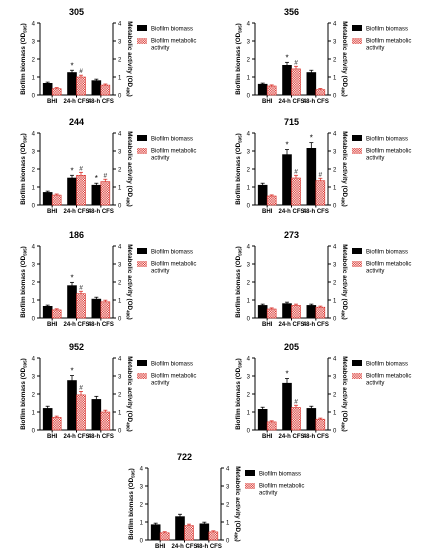  Describe the element at coordinates (76, 12) in the screenshot. I see `chart-title: 305` at that location.